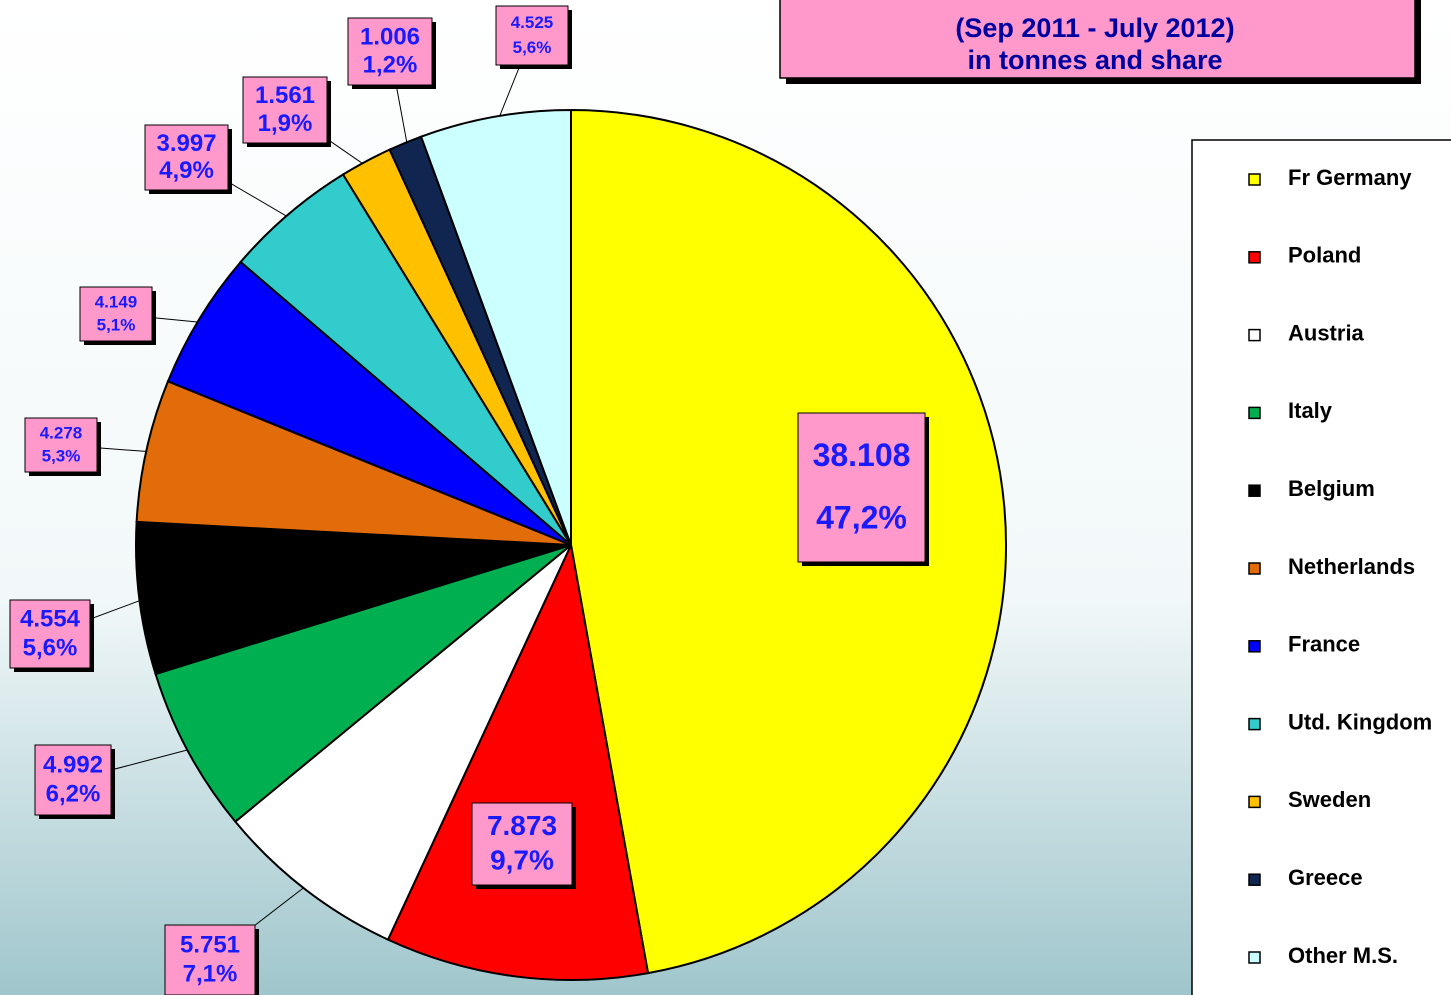 The height and width of the screenshot is (995, 1451). Describe the element at coordinates (73, 794) in the screenshot. I see `share-label: 6,2%` at that location.